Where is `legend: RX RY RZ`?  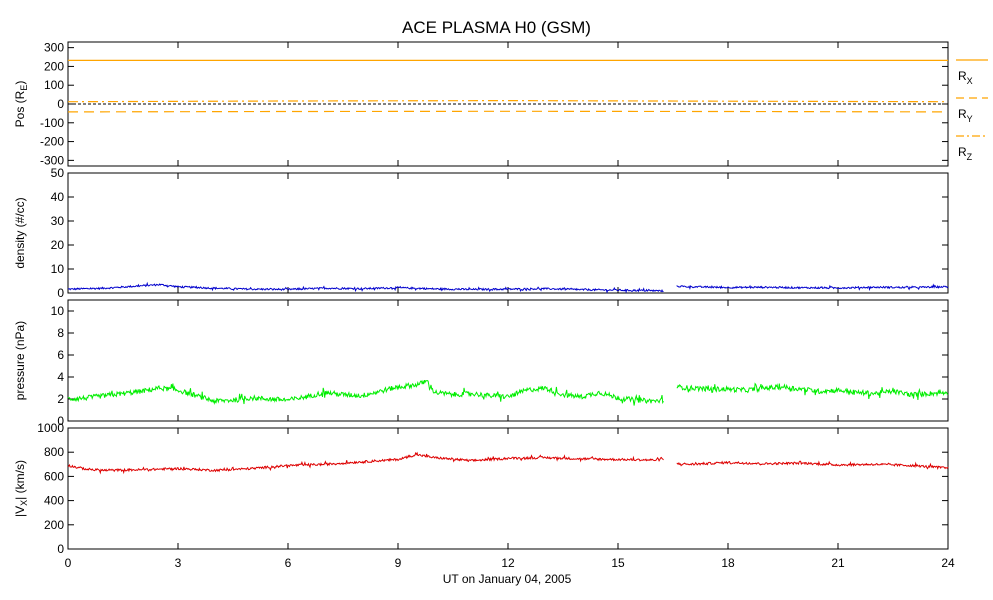 legend: RX RY RZ is located at coordinates (972, 110).